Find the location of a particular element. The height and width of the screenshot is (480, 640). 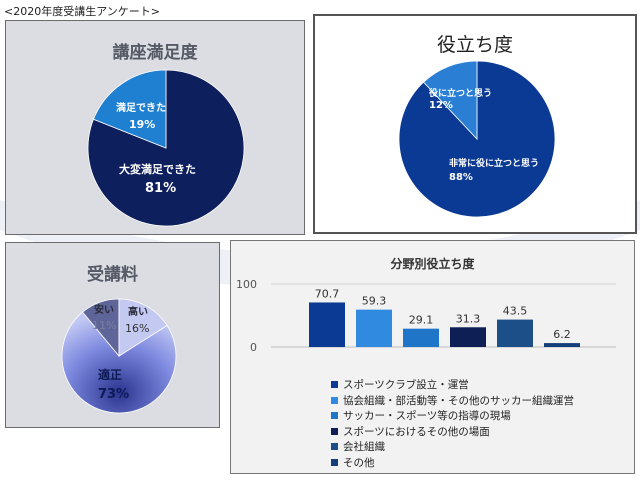

y-tick-100: 100 is located at coordinates (246, 284).